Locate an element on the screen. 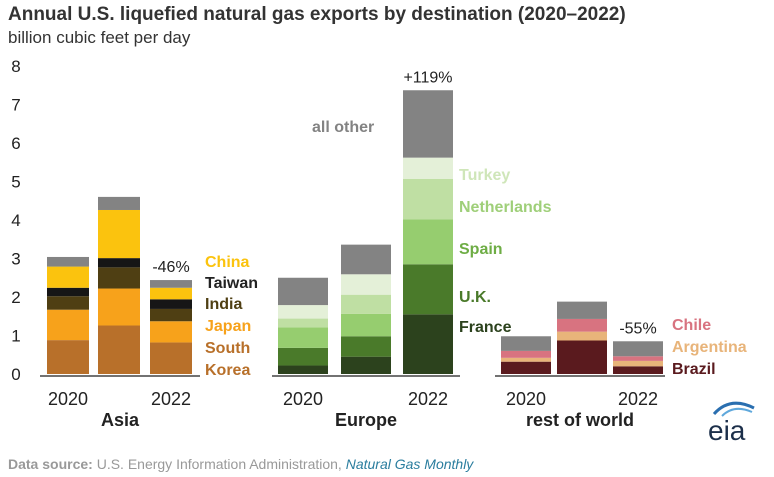 This screenshot has width=774, height=477. legend-label: France is located at coordinates (485, 327).